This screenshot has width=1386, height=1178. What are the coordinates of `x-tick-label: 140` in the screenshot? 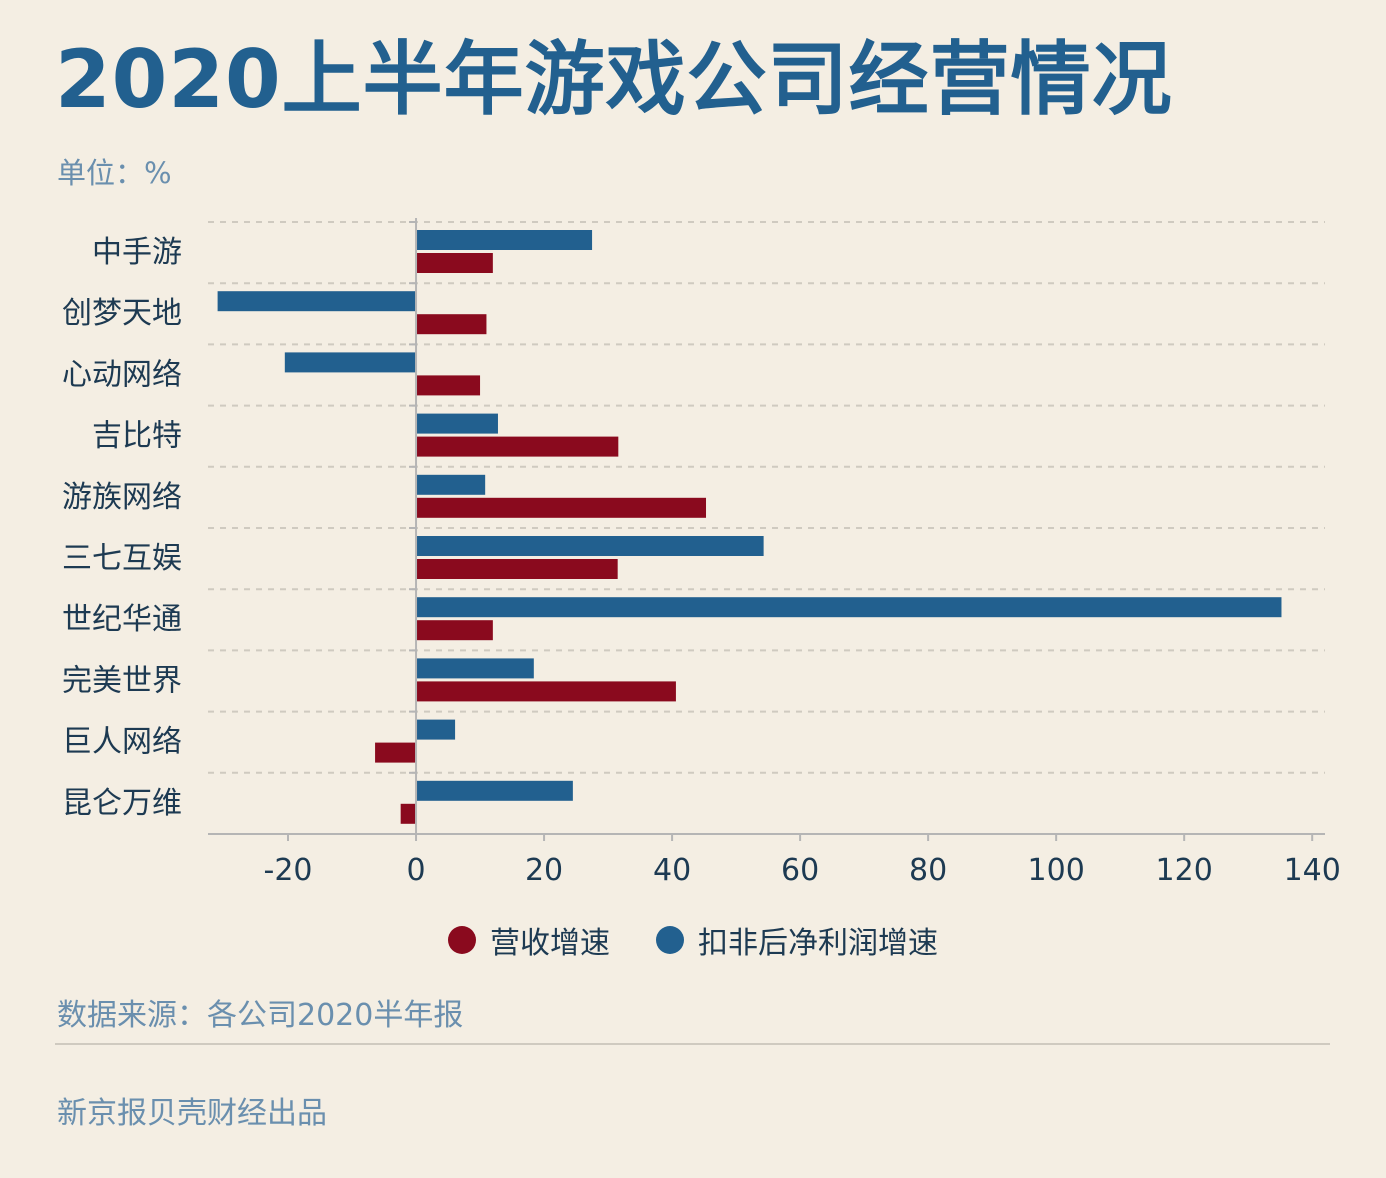 It's located at (1312, 870).